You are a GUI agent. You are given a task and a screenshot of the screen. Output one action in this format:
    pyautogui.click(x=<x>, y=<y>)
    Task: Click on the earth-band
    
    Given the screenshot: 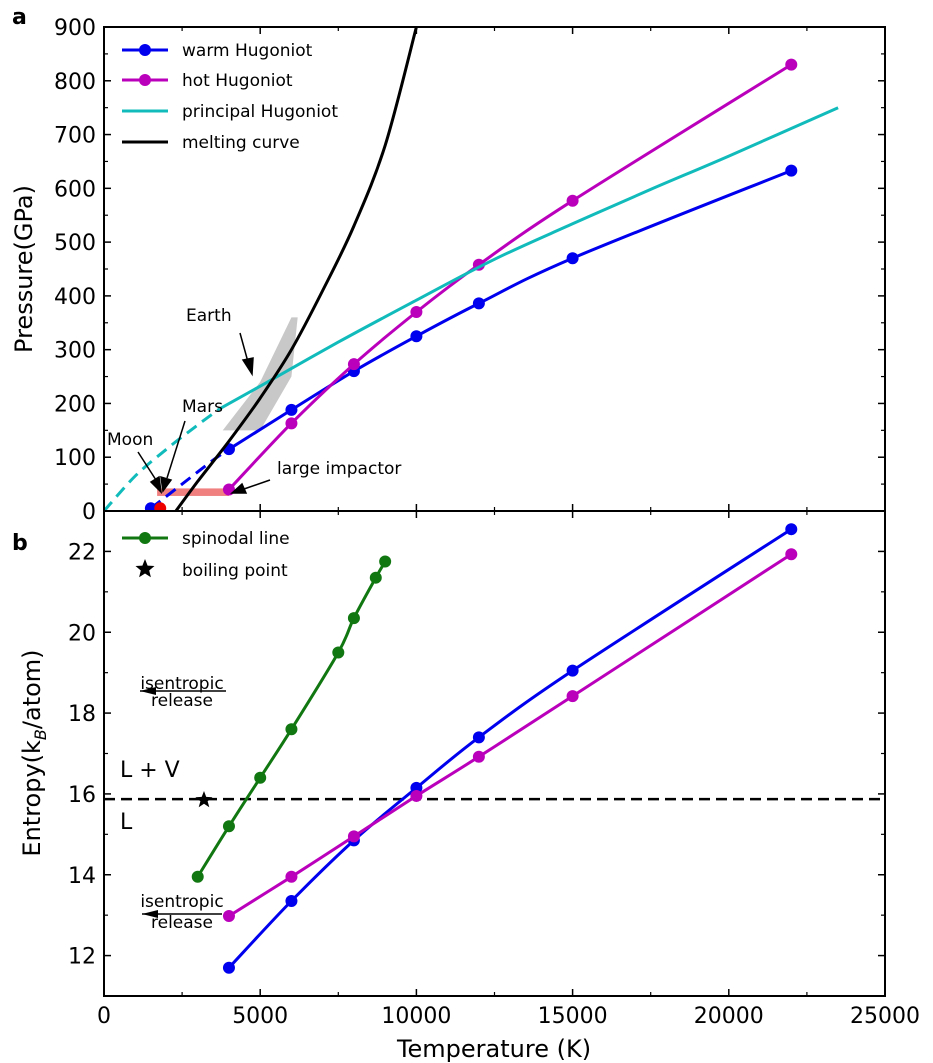 What is the action you would take?
    pyautogui.click(x=260, y=374)
    